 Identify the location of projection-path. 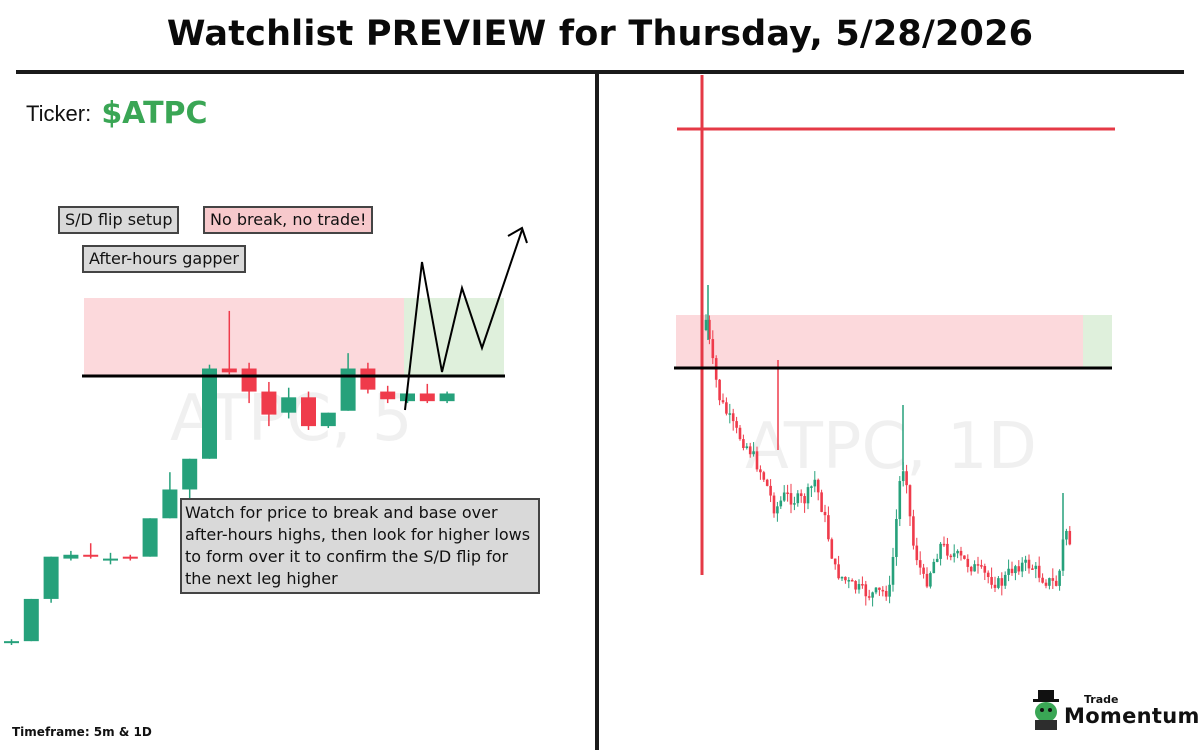
(463, 320).